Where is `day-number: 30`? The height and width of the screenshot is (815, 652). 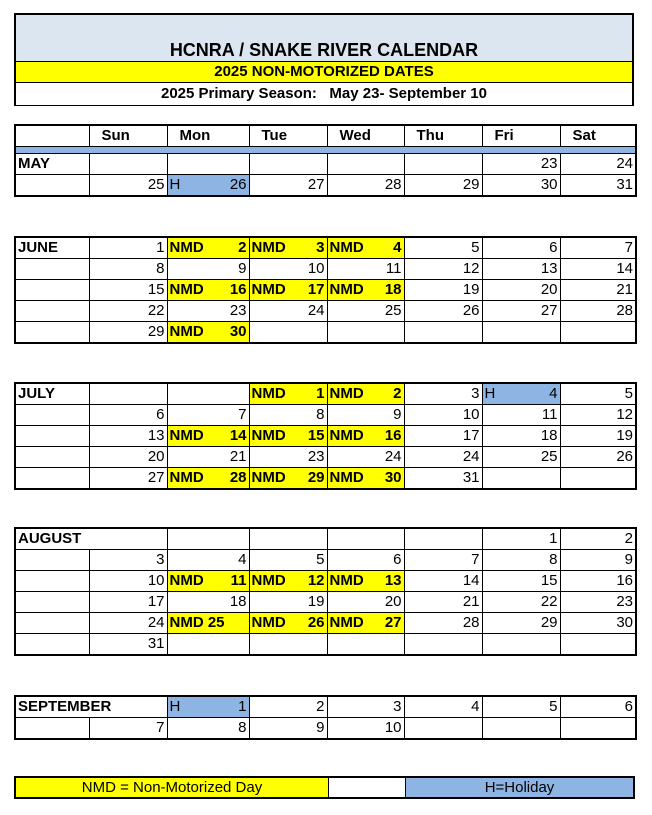 day-number: 30 is located at coordinates (624, 622).